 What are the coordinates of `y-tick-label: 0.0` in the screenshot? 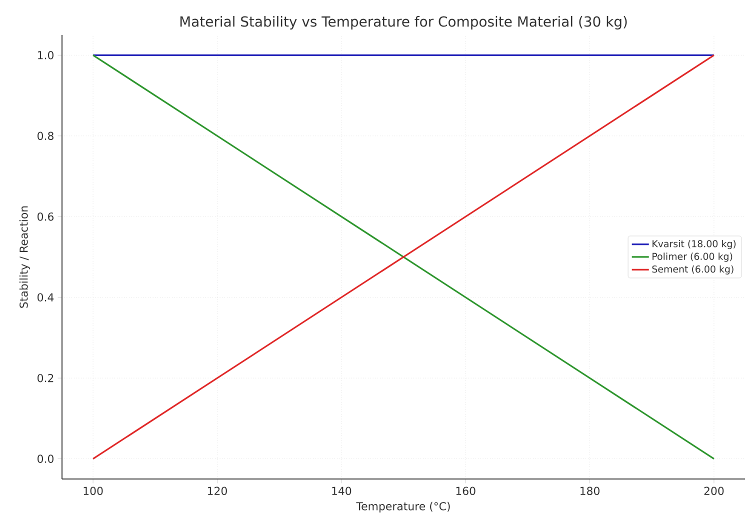 It's located at (46, 458).